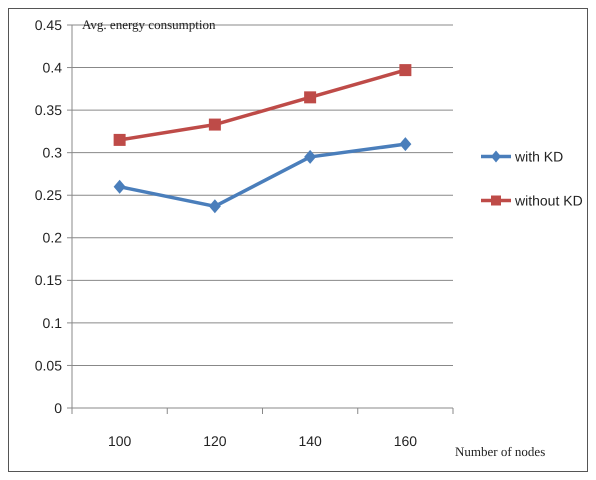 This screenshot has width=596, height=480. I want to click on y-tick-label: 0.35, so click(48, 110).